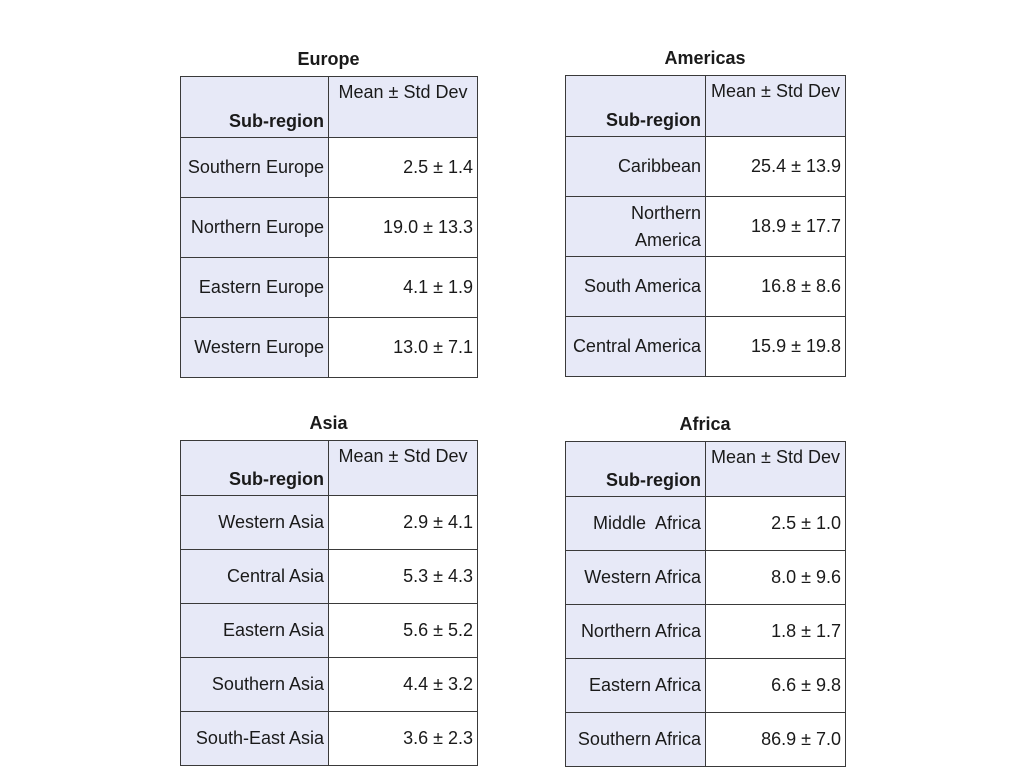 The width and height of the screenshot is (1024, 768). What do you see at coordinates (254, 576) in the screenshot?
I see `subregion-cell: Central Asia` at bounding box center [254, 576].